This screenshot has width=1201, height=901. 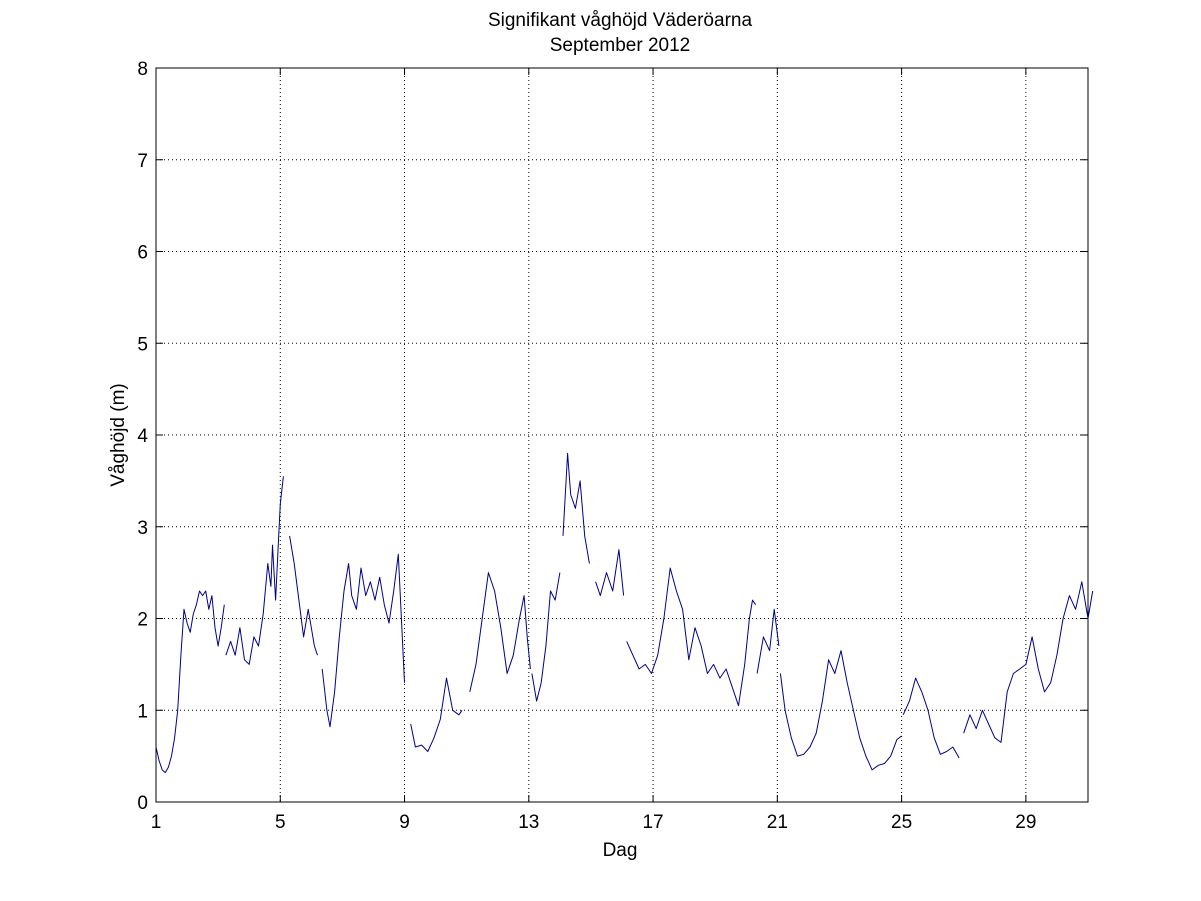 I want to click on x-tick-label: 29, so click(x=1025, y=822).